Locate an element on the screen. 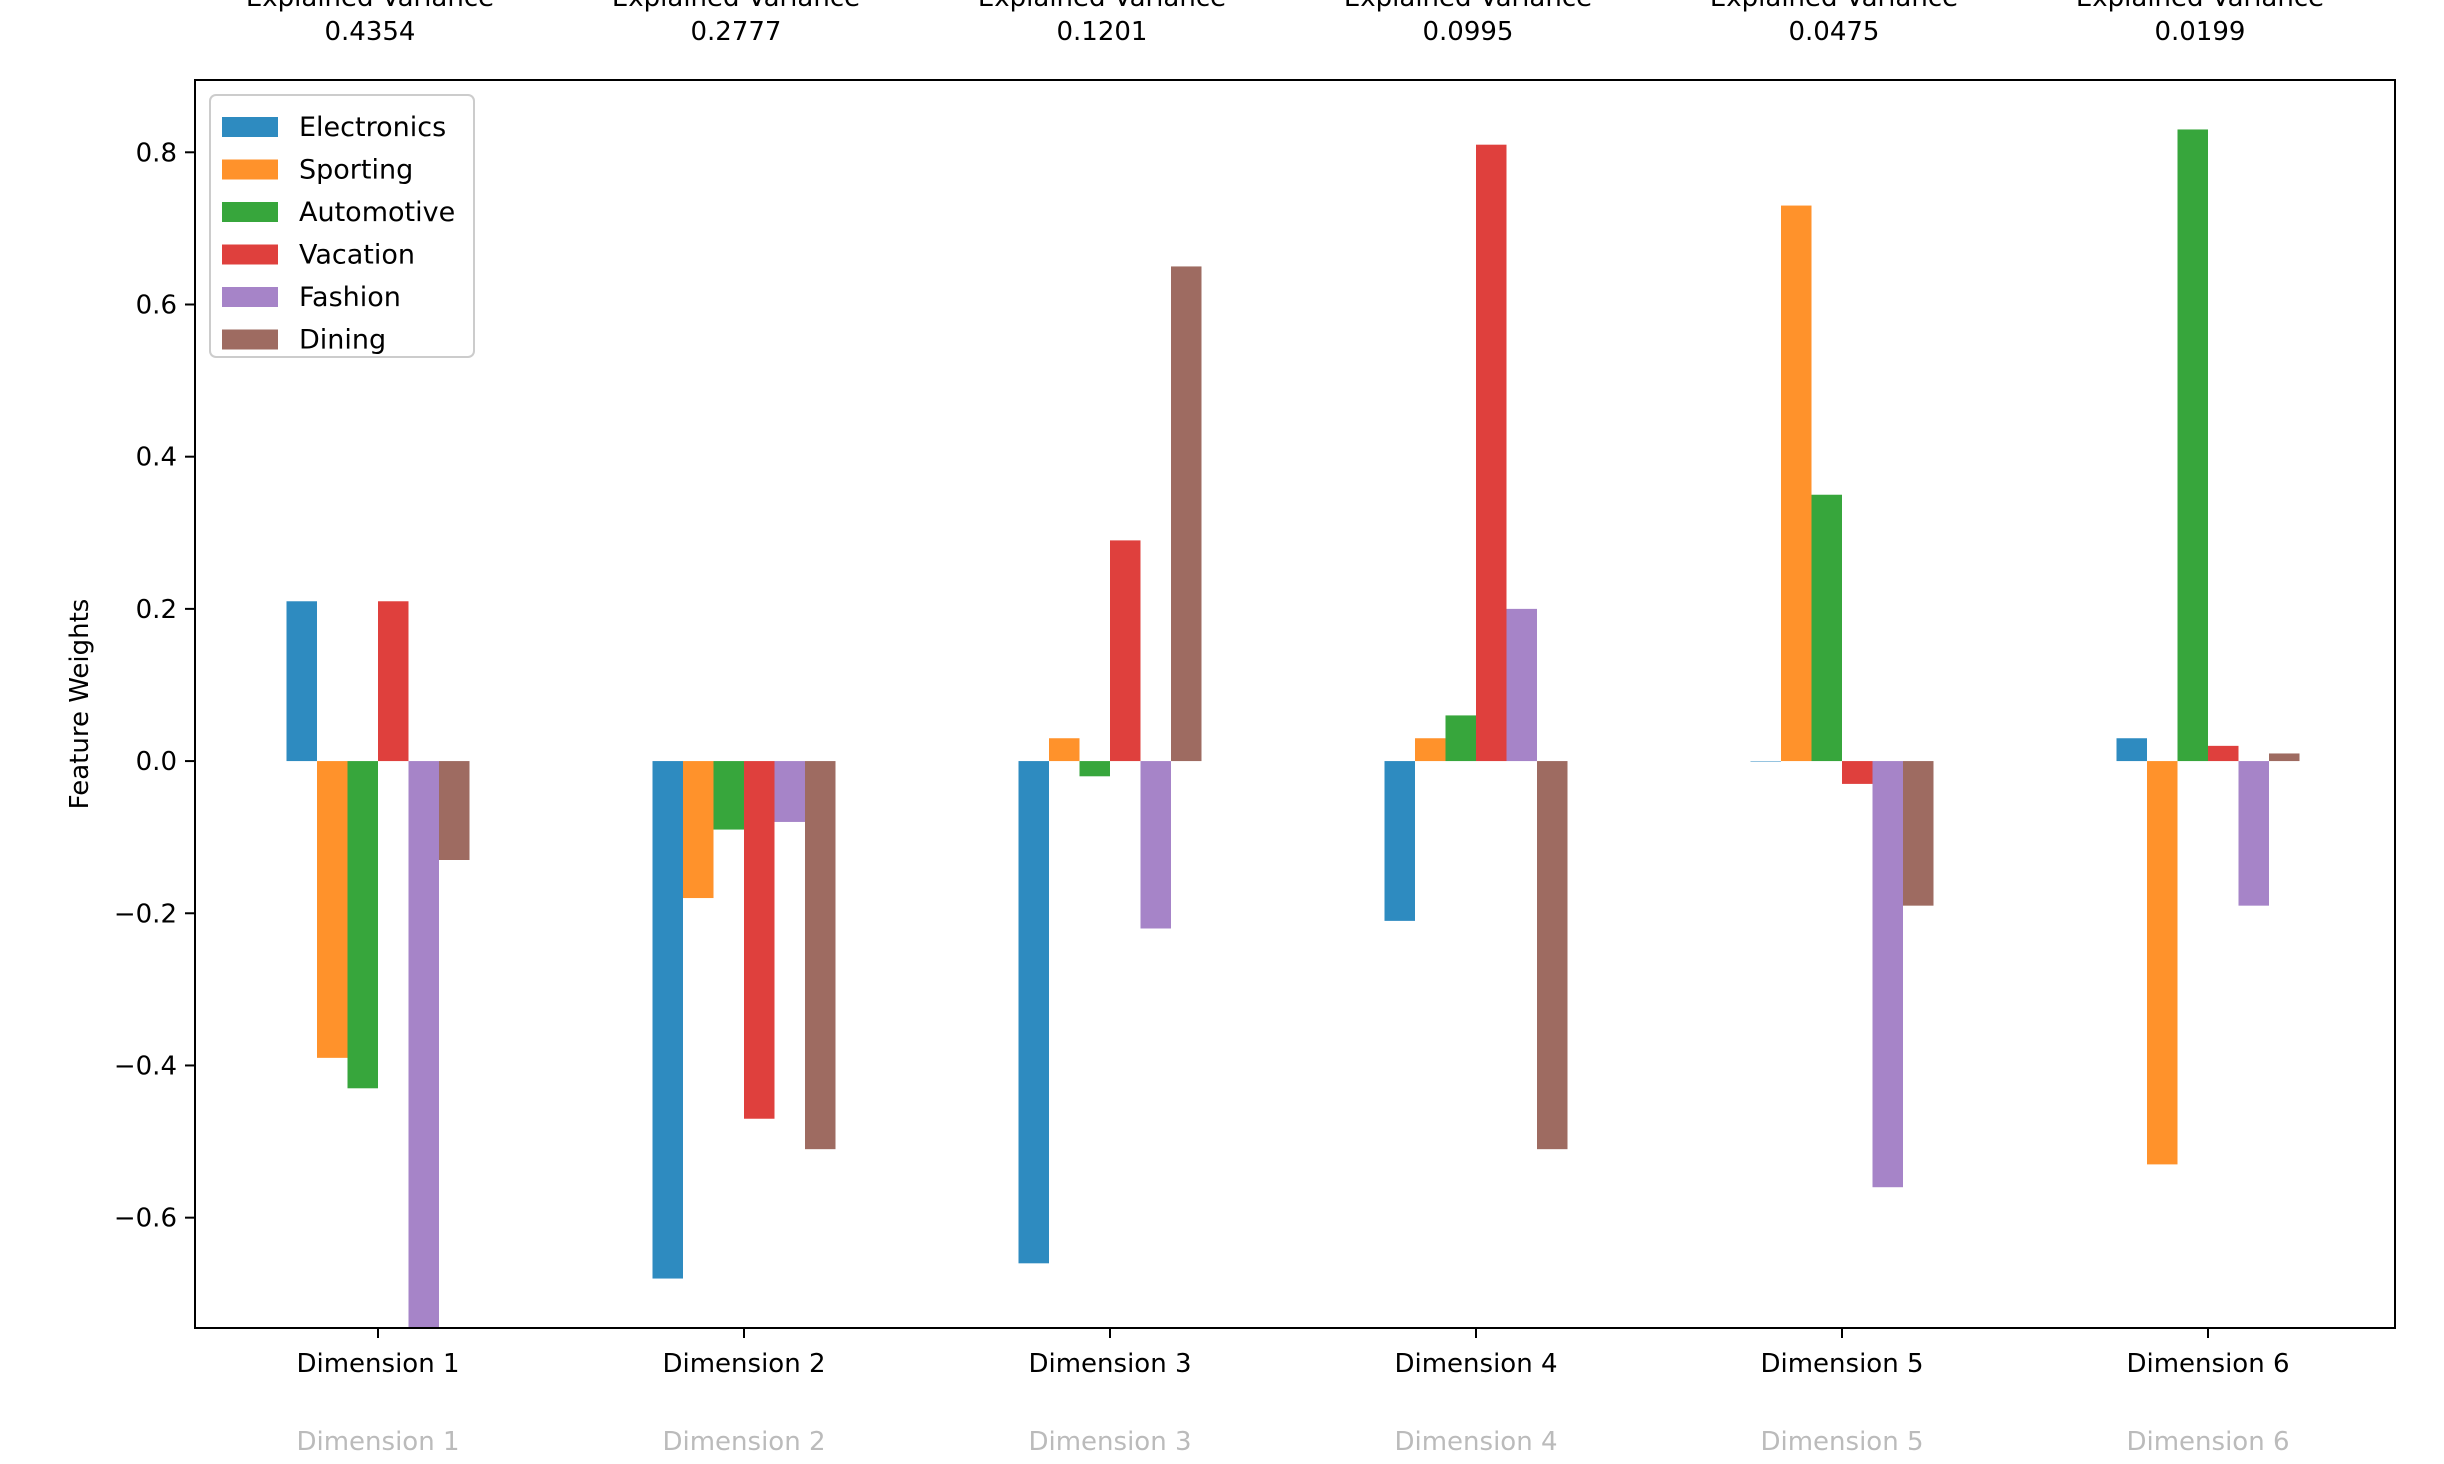  y-tick-label: −0.6 is located at coordinates (145, 1219).